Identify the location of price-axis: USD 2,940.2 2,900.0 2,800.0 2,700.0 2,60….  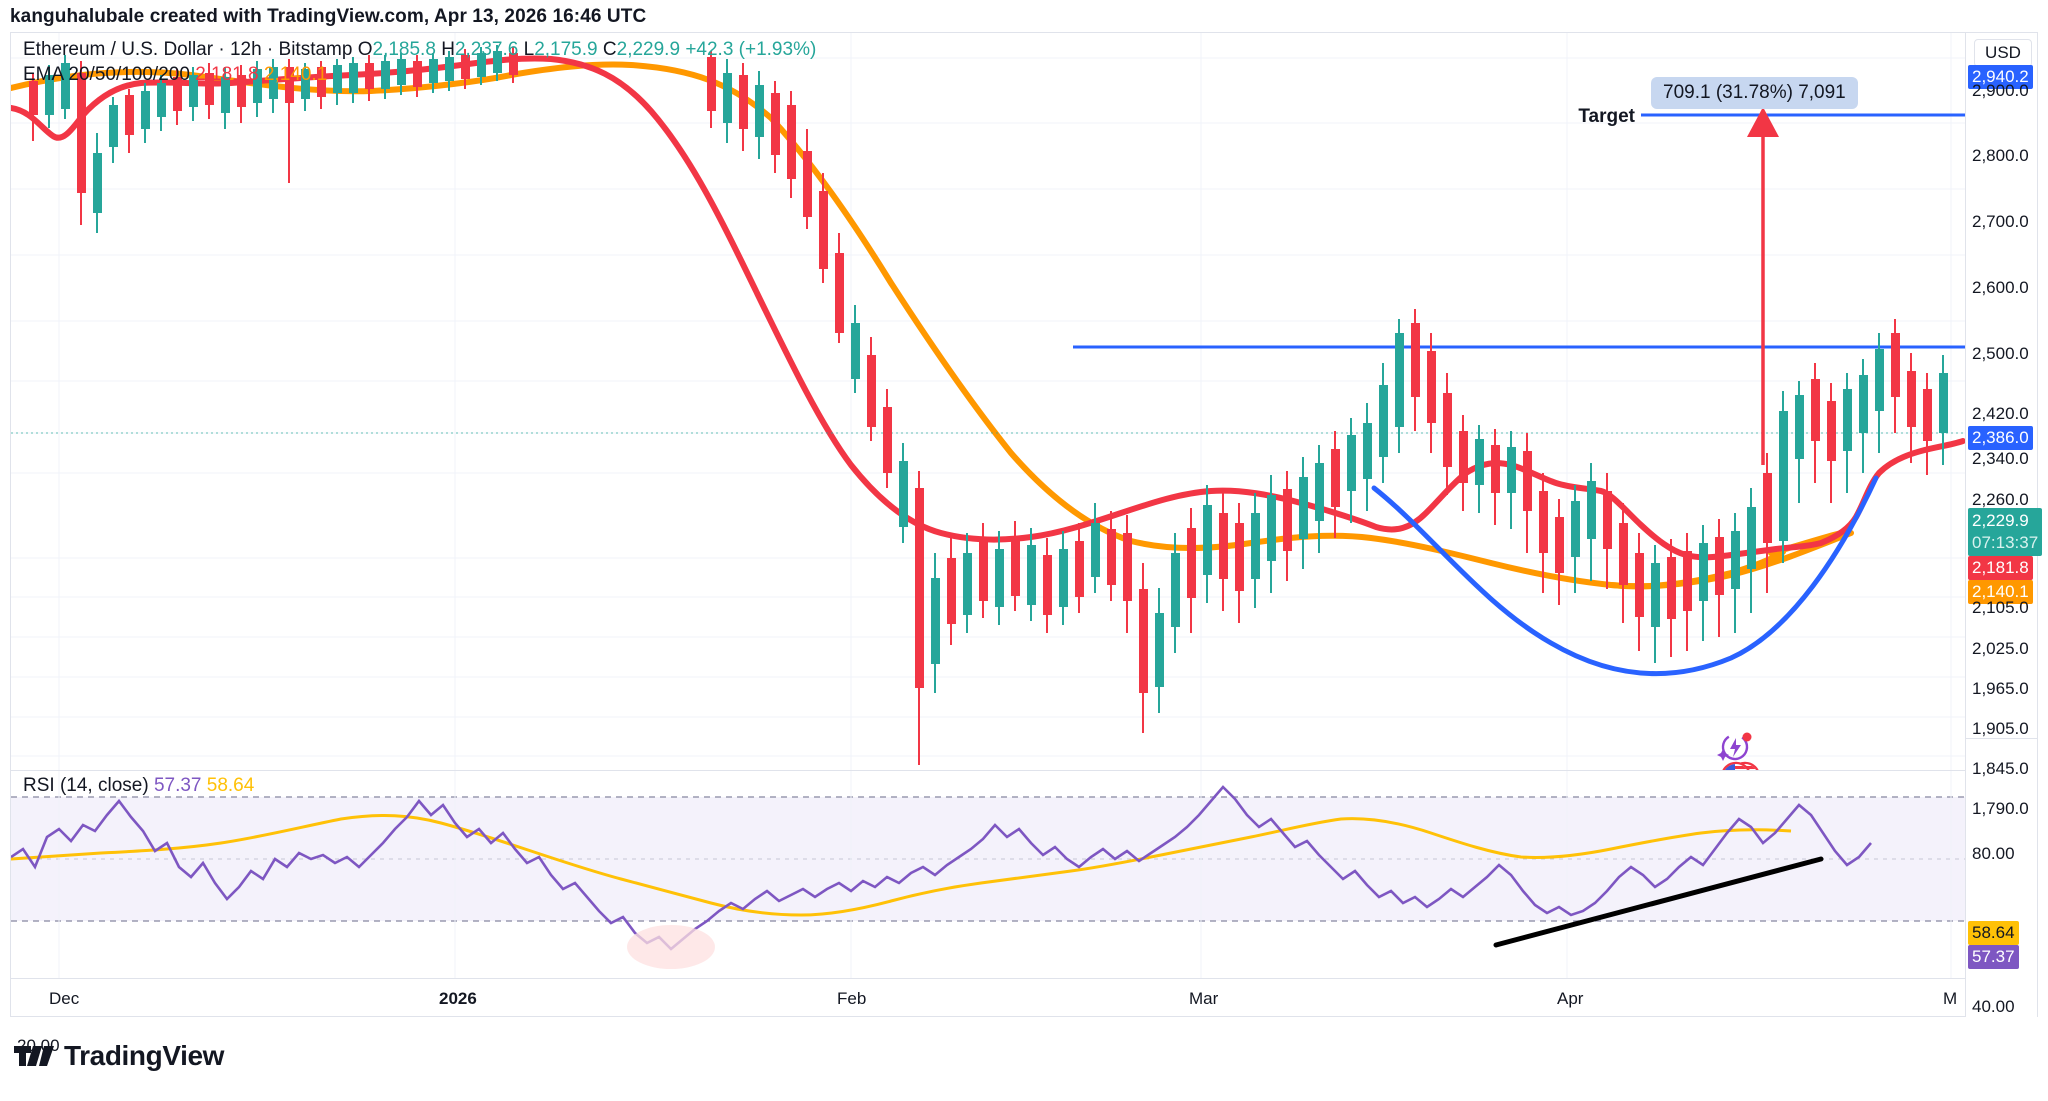
(2004, 525).